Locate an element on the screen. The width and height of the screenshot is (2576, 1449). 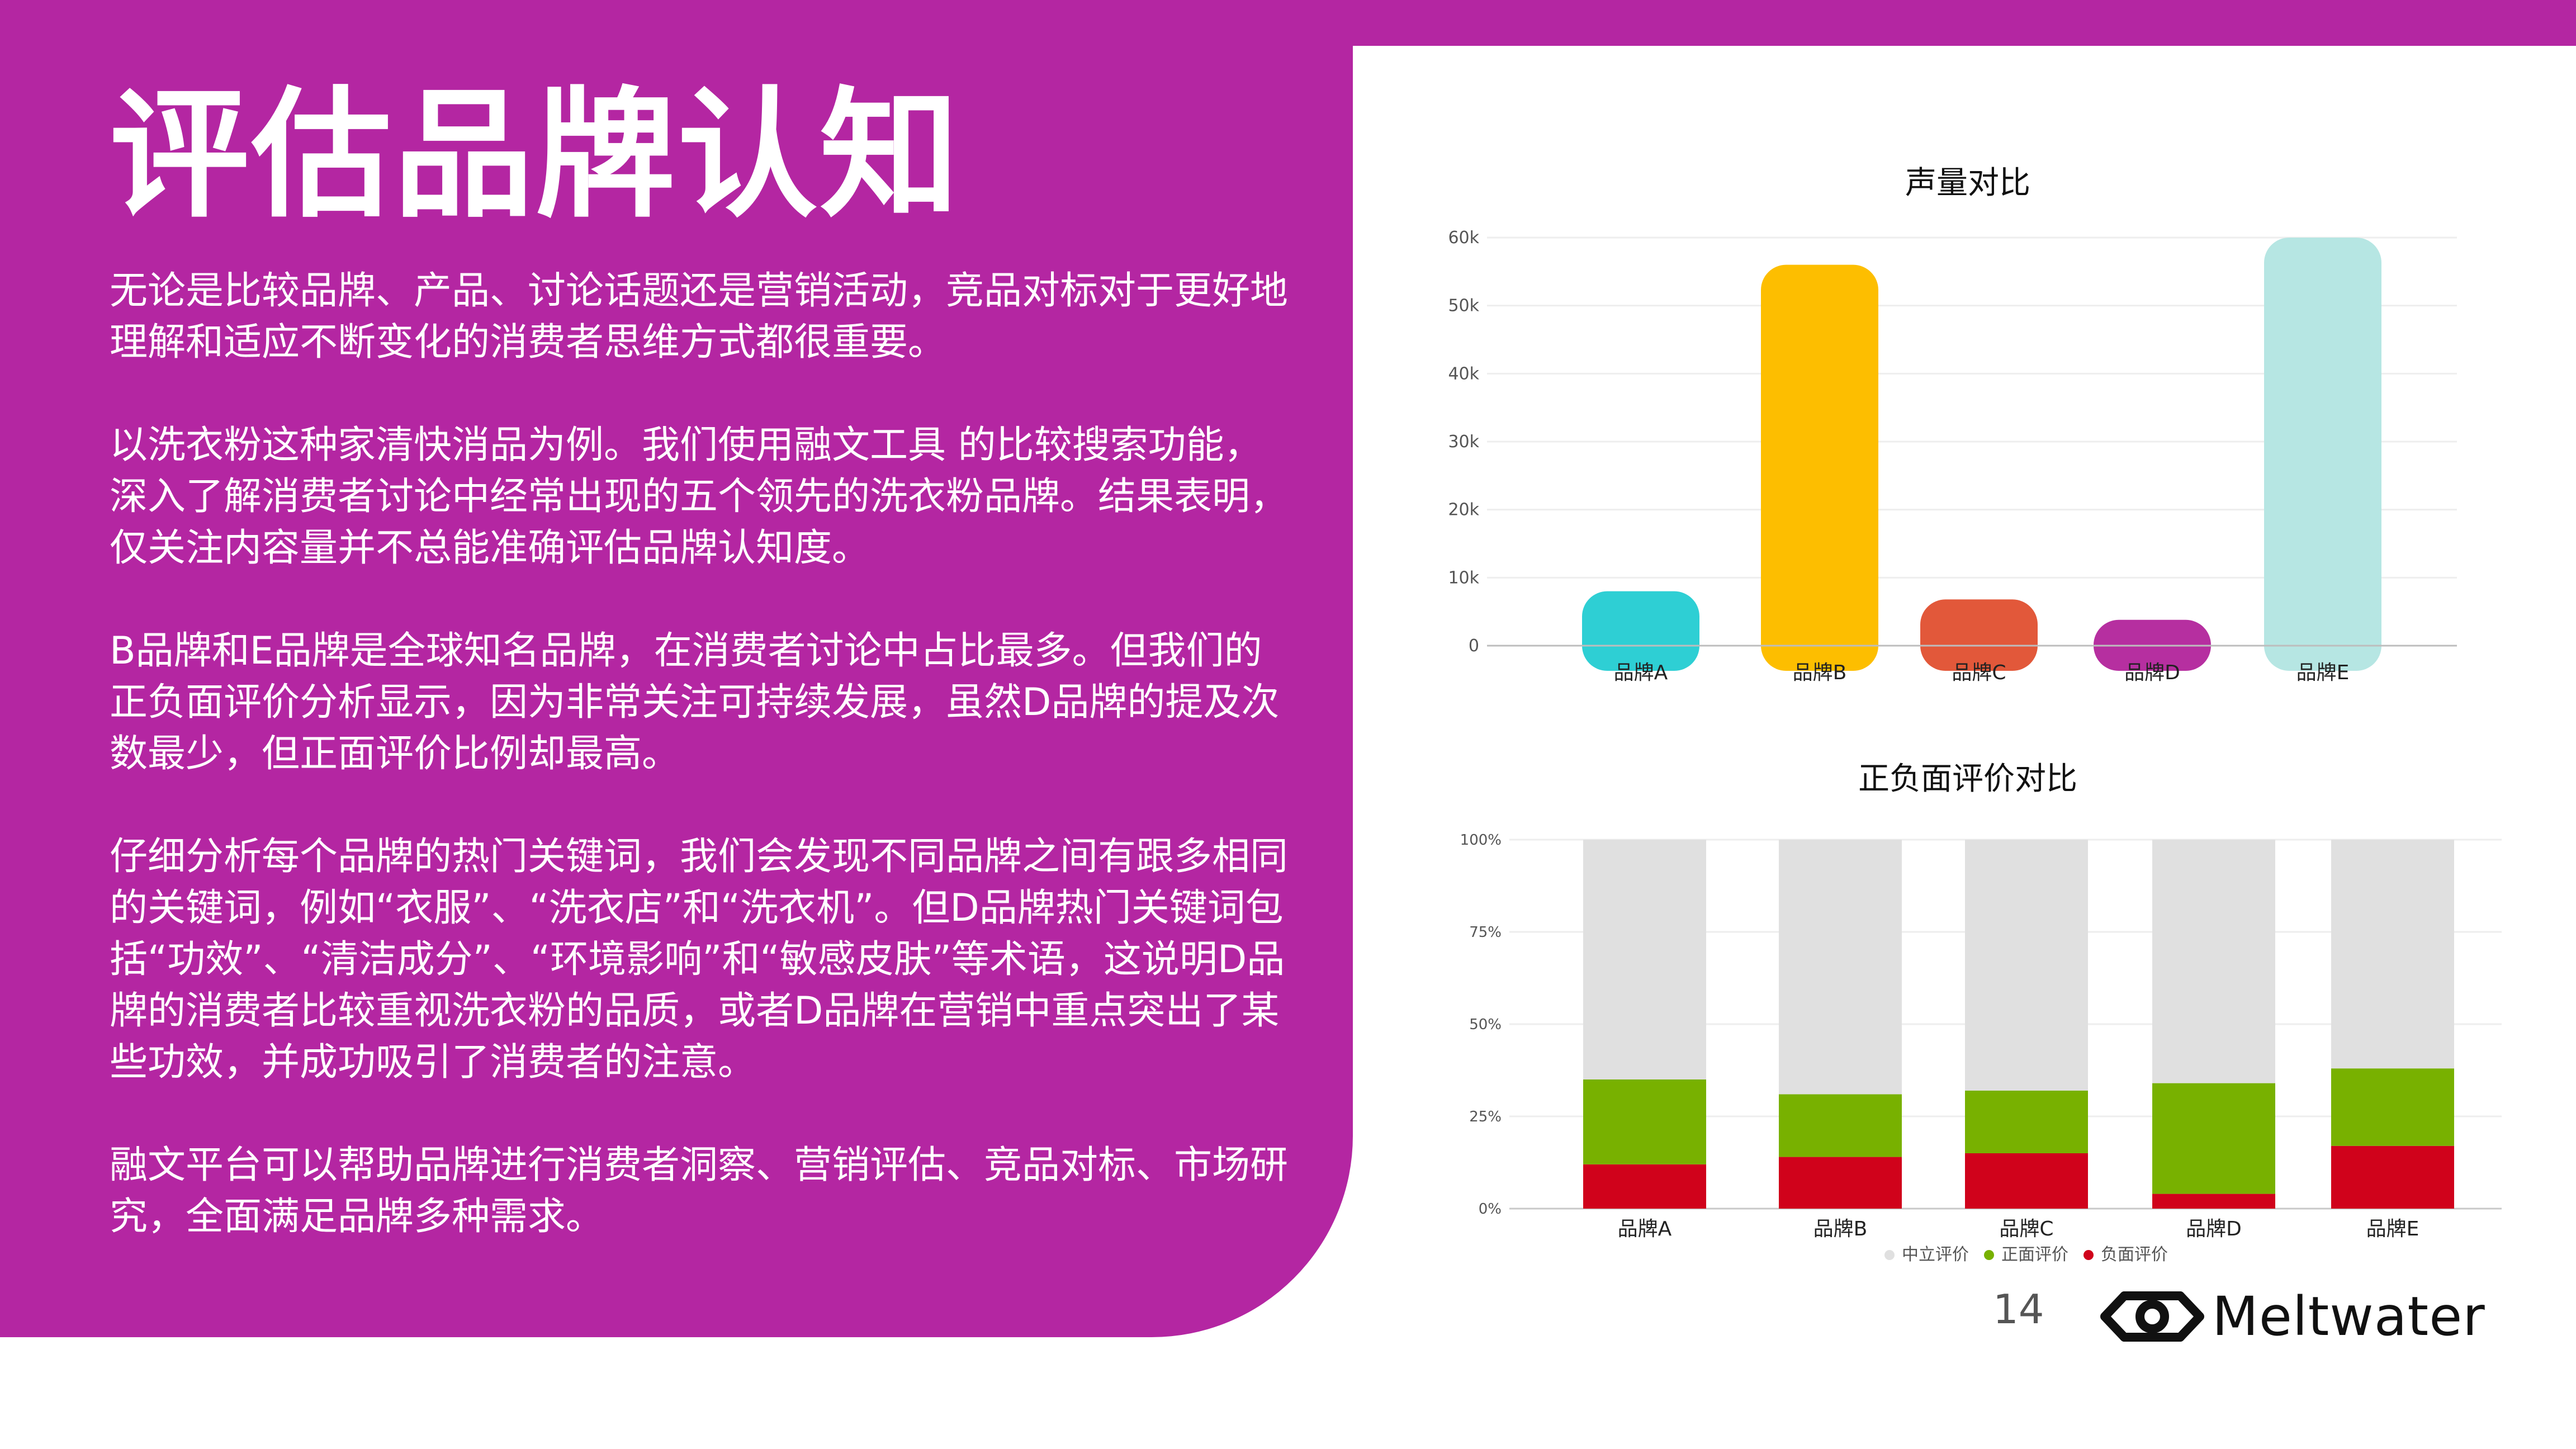
meltwater-logo: Meltwater is located at coordinates (2292, 1316).